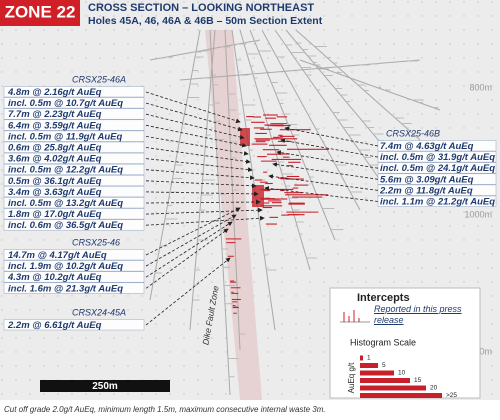  What do you see at coordinates (426, 190) in the screenshot?
I see `intercept-label: 2.2m @ 11.8g/t AuEq` at bounding box center [426, 190].